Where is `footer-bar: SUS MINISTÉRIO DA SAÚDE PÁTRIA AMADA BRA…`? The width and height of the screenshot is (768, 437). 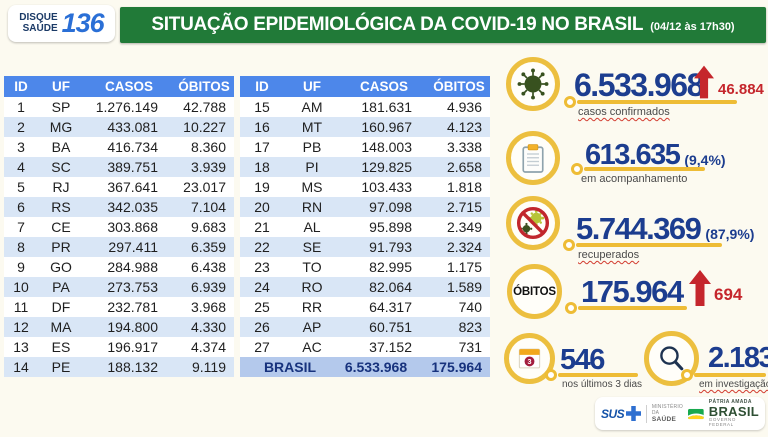
footer-bar: SUS MINISTÉRIO DA SAÚDE PÁTRIA AMADA BRA… is located at coordinates (680, 413).